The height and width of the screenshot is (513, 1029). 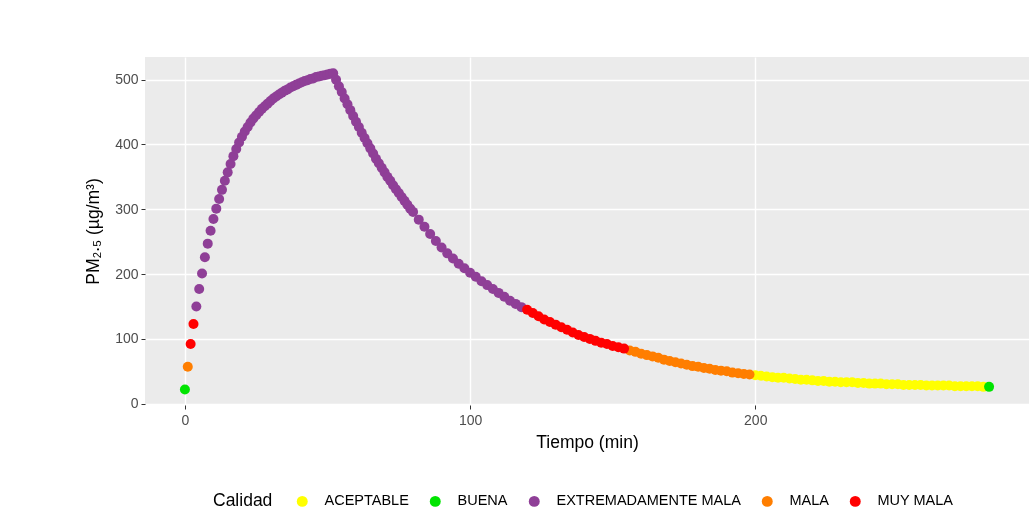 What do you see at coordinates (127, 273) in the screenshot?
I see `y-tick-label: 200` at bounding box center [127, 273].